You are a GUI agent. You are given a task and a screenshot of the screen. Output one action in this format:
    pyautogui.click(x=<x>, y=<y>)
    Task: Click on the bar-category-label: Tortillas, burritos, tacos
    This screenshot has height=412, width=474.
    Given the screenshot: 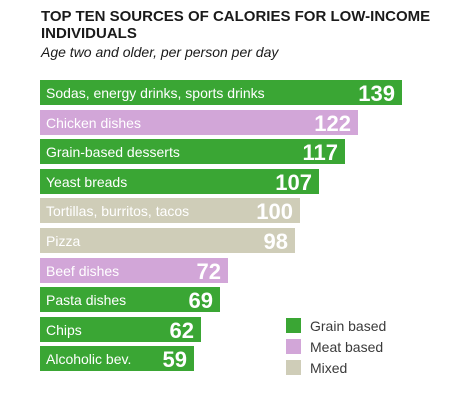 What is the action you would take?
    pyautogui.click(x=117, y=211)
    